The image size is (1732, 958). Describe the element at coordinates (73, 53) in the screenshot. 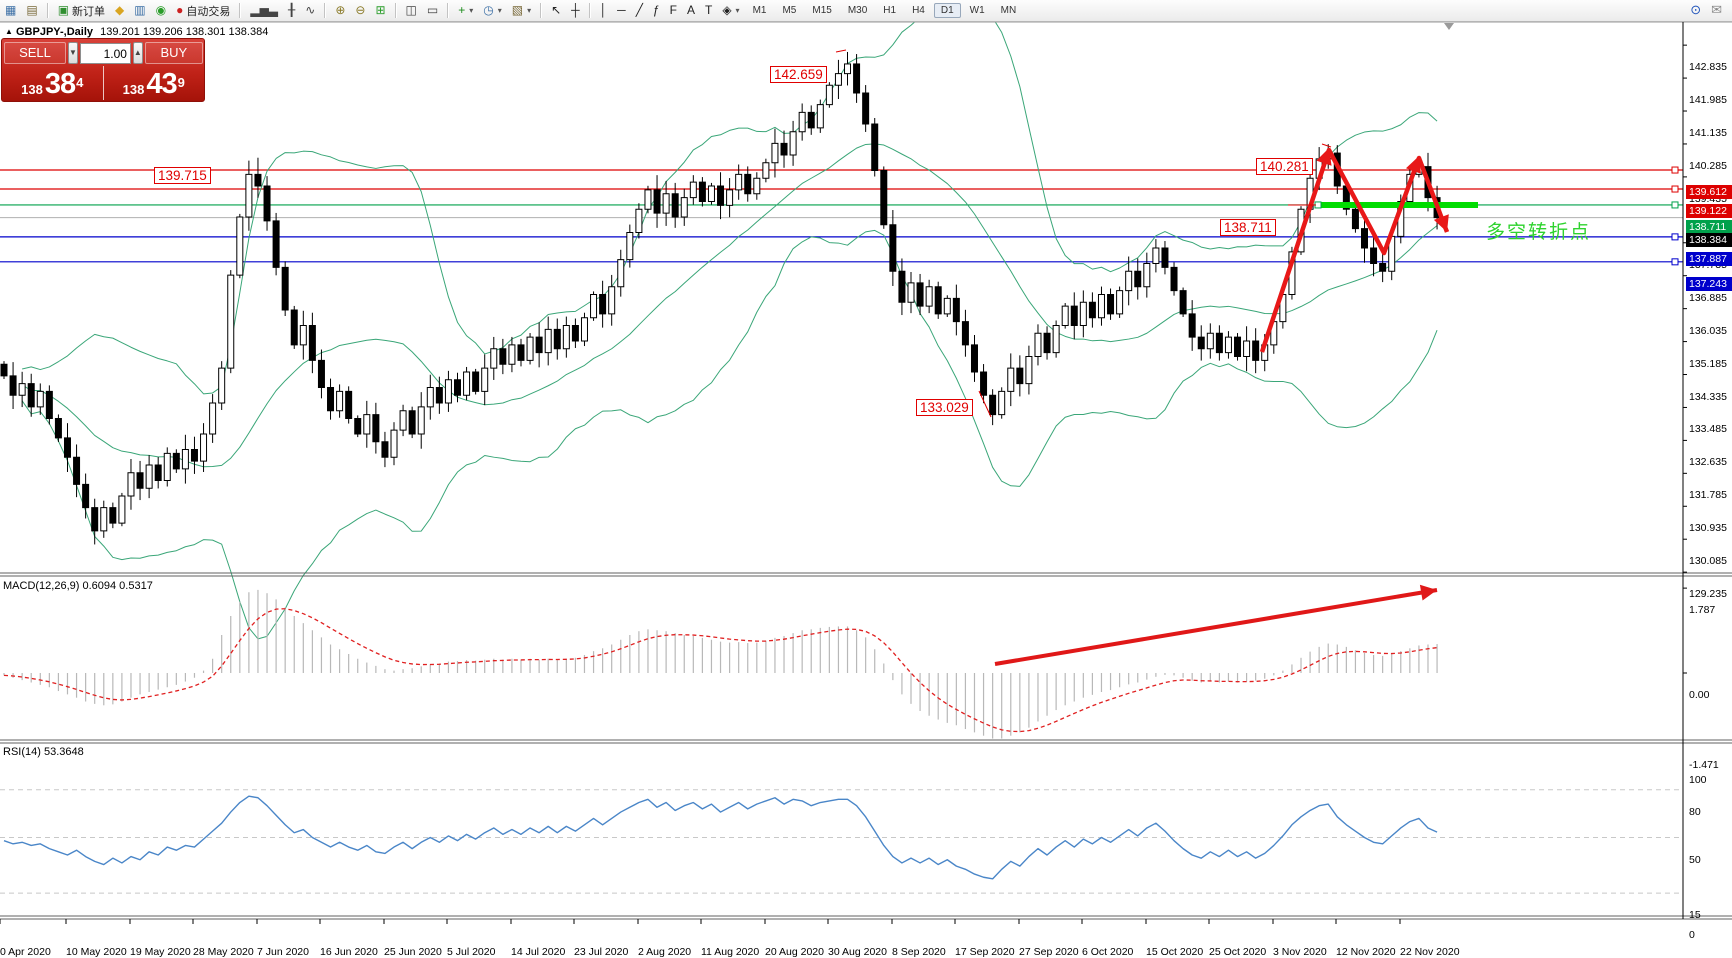

I see `volume-decrease-button: ▼` at that location.